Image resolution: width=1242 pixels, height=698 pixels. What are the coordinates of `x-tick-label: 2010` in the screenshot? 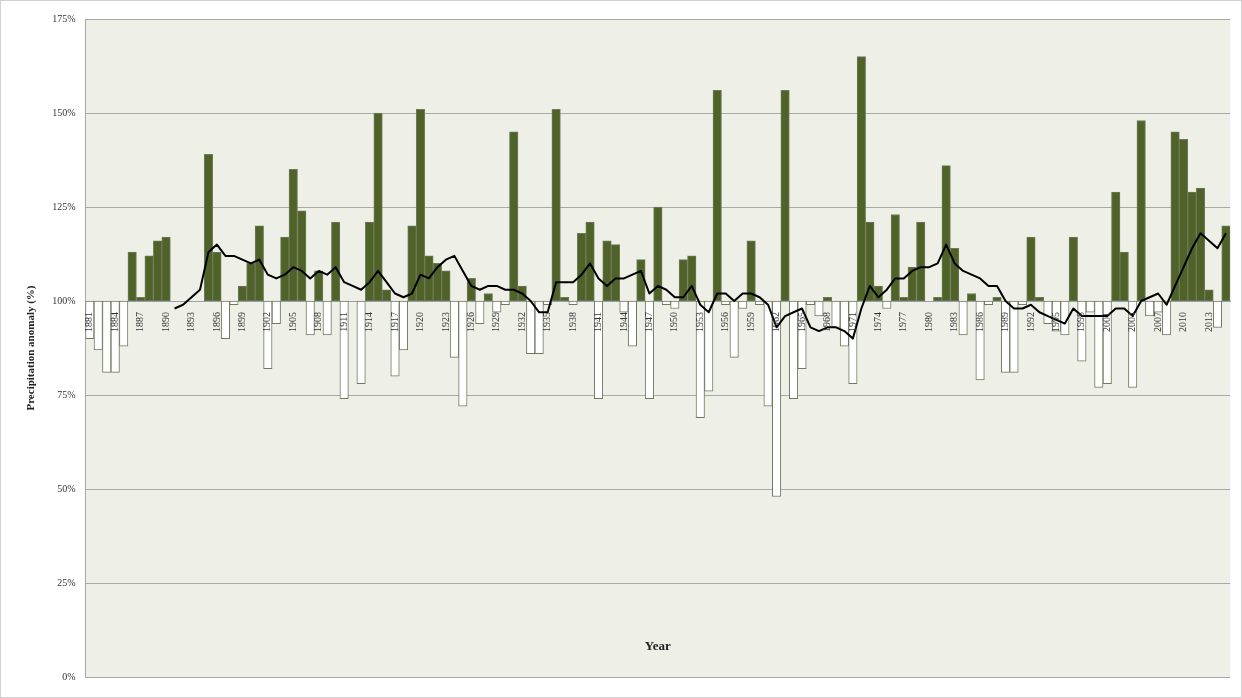 It's located at (1183, 322).